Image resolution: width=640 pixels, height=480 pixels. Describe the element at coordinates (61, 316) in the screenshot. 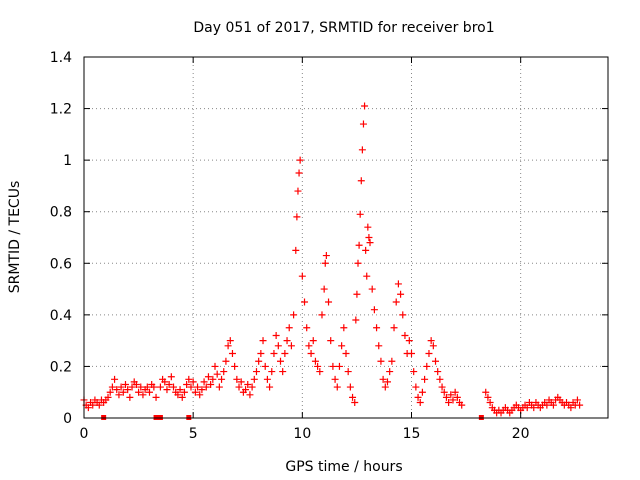

I see `y-tick-label: 0.4` at that location.